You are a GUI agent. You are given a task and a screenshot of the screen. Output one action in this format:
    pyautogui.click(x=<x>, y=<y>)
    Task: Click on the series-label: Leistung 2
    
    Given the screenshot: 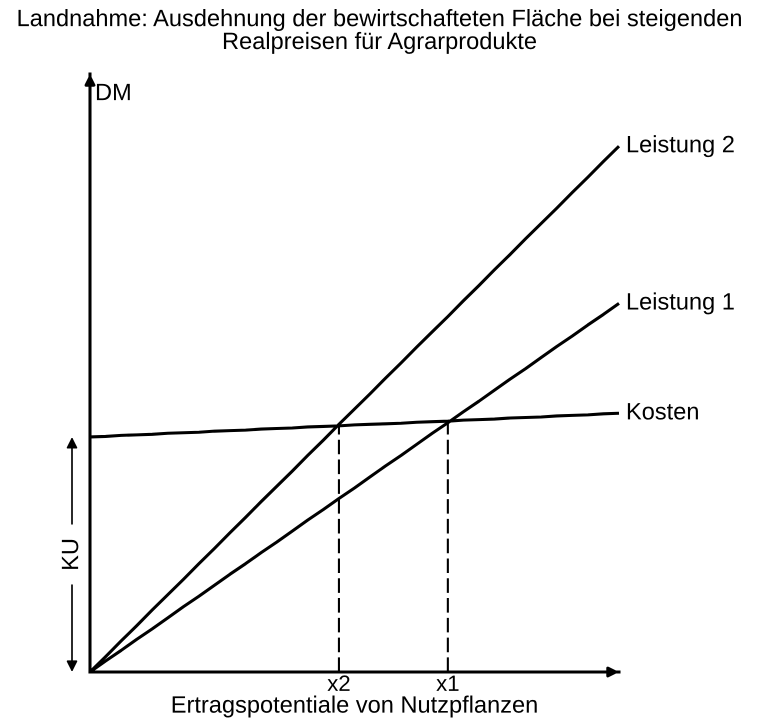 What is the action you would take?
    pyautogui.click(x=681, y=146)
    